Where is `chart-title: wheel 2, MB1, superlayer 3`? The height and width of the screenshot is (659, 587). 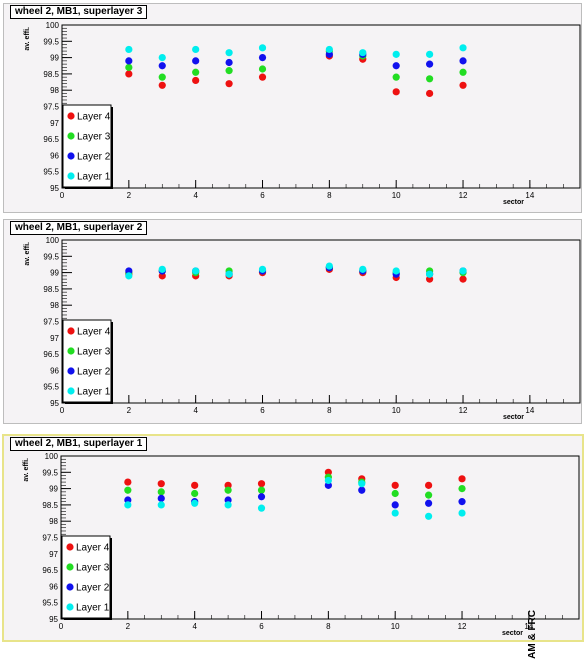
chart-title: wheel 2, MB1, superlayer 3 is located at coordinates (79, 12).